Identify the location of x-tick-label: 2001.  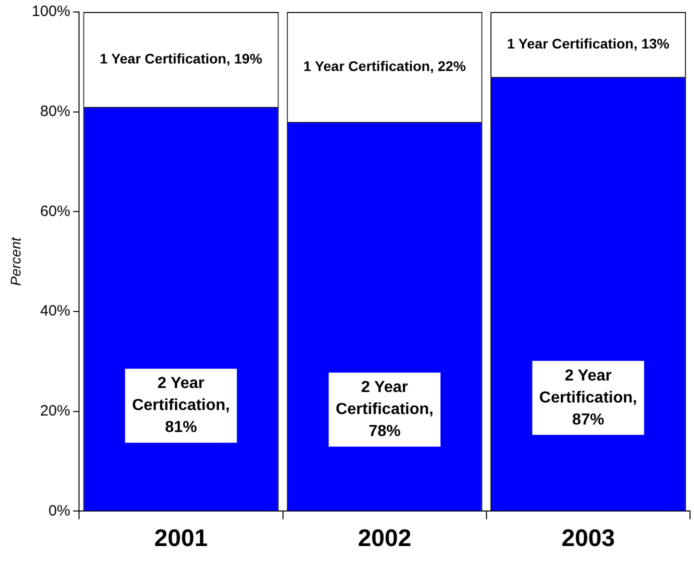
(181, 538).